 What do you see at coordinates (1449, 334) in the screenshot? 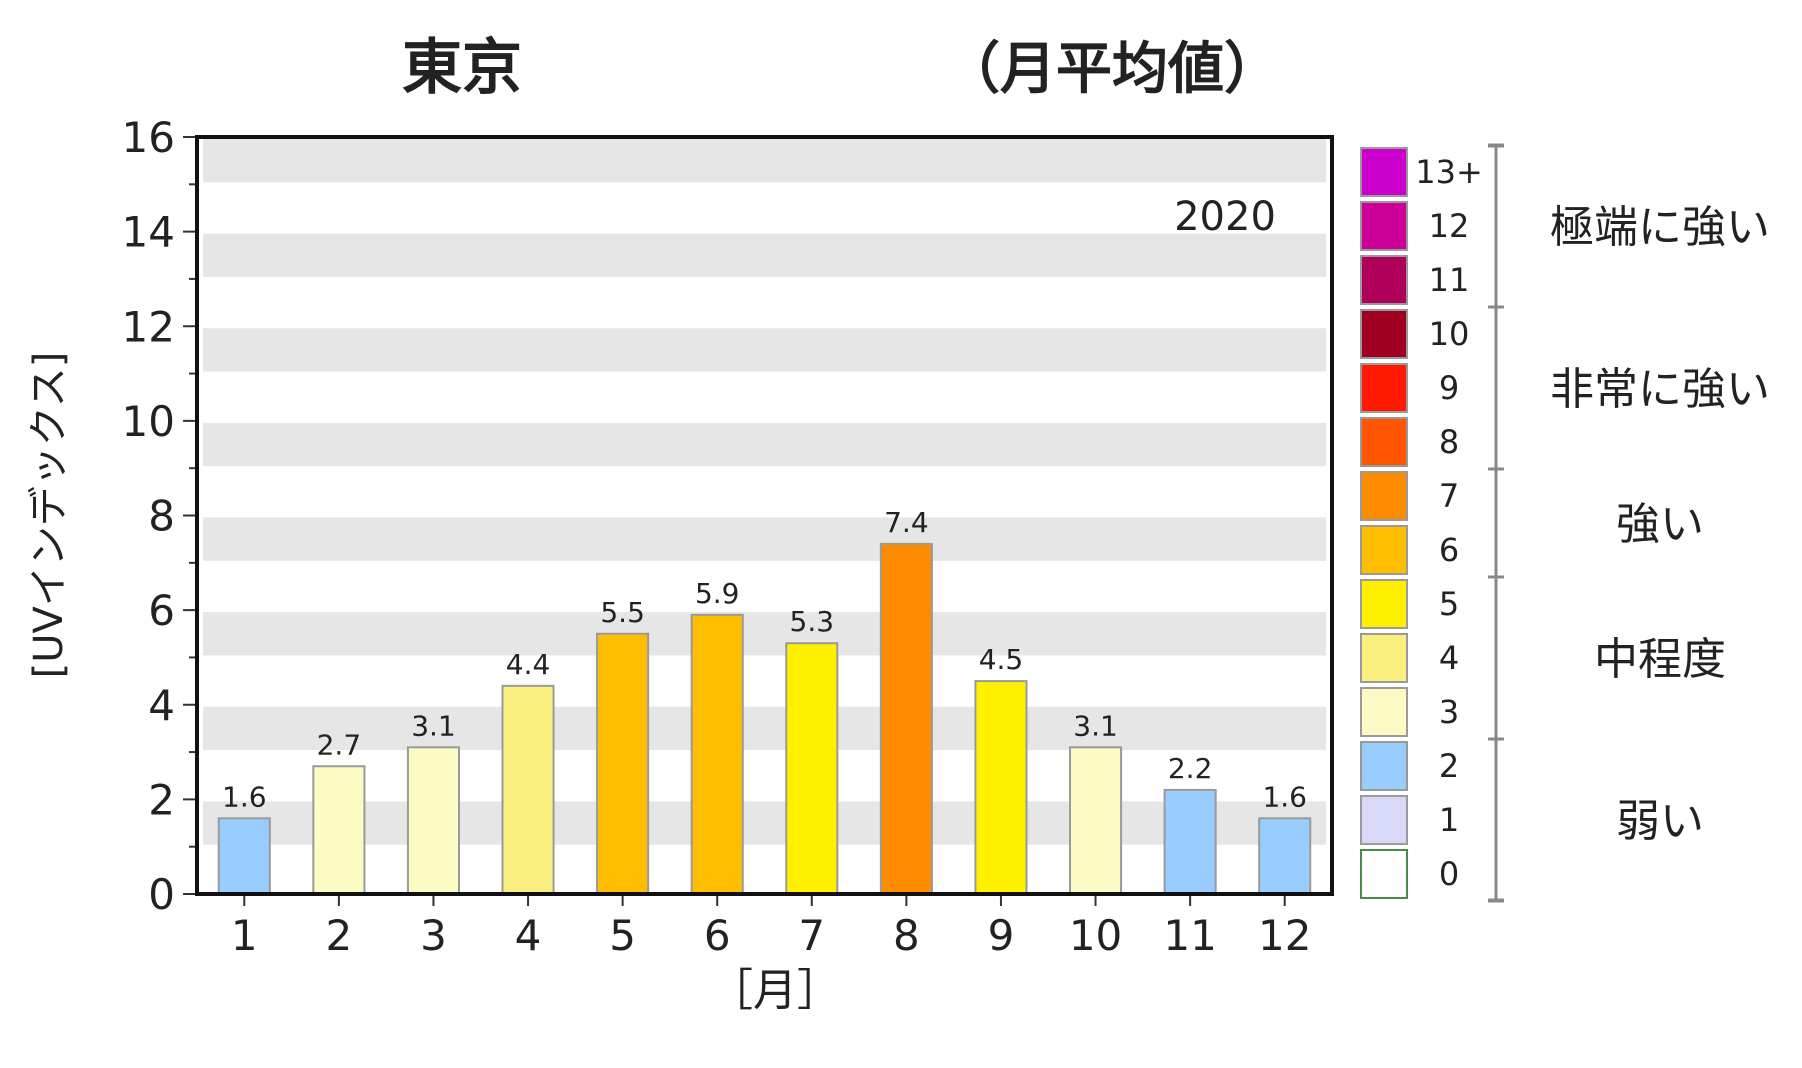
I see `legend-level-label: 10` at bounding box center [1449, 334].